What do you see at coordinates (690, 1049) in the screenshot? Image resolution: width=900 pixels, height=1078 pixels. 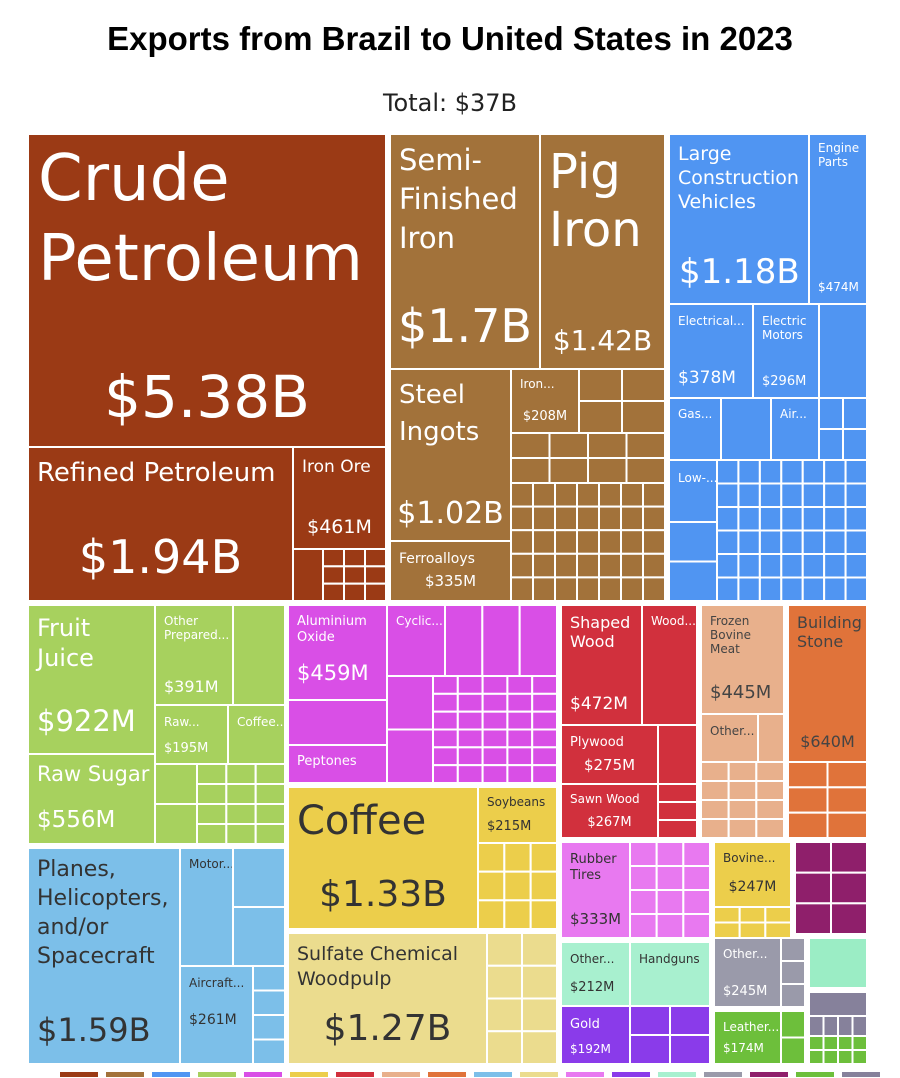 I see `gems-a-cell` at bounding box center [690, 1049].